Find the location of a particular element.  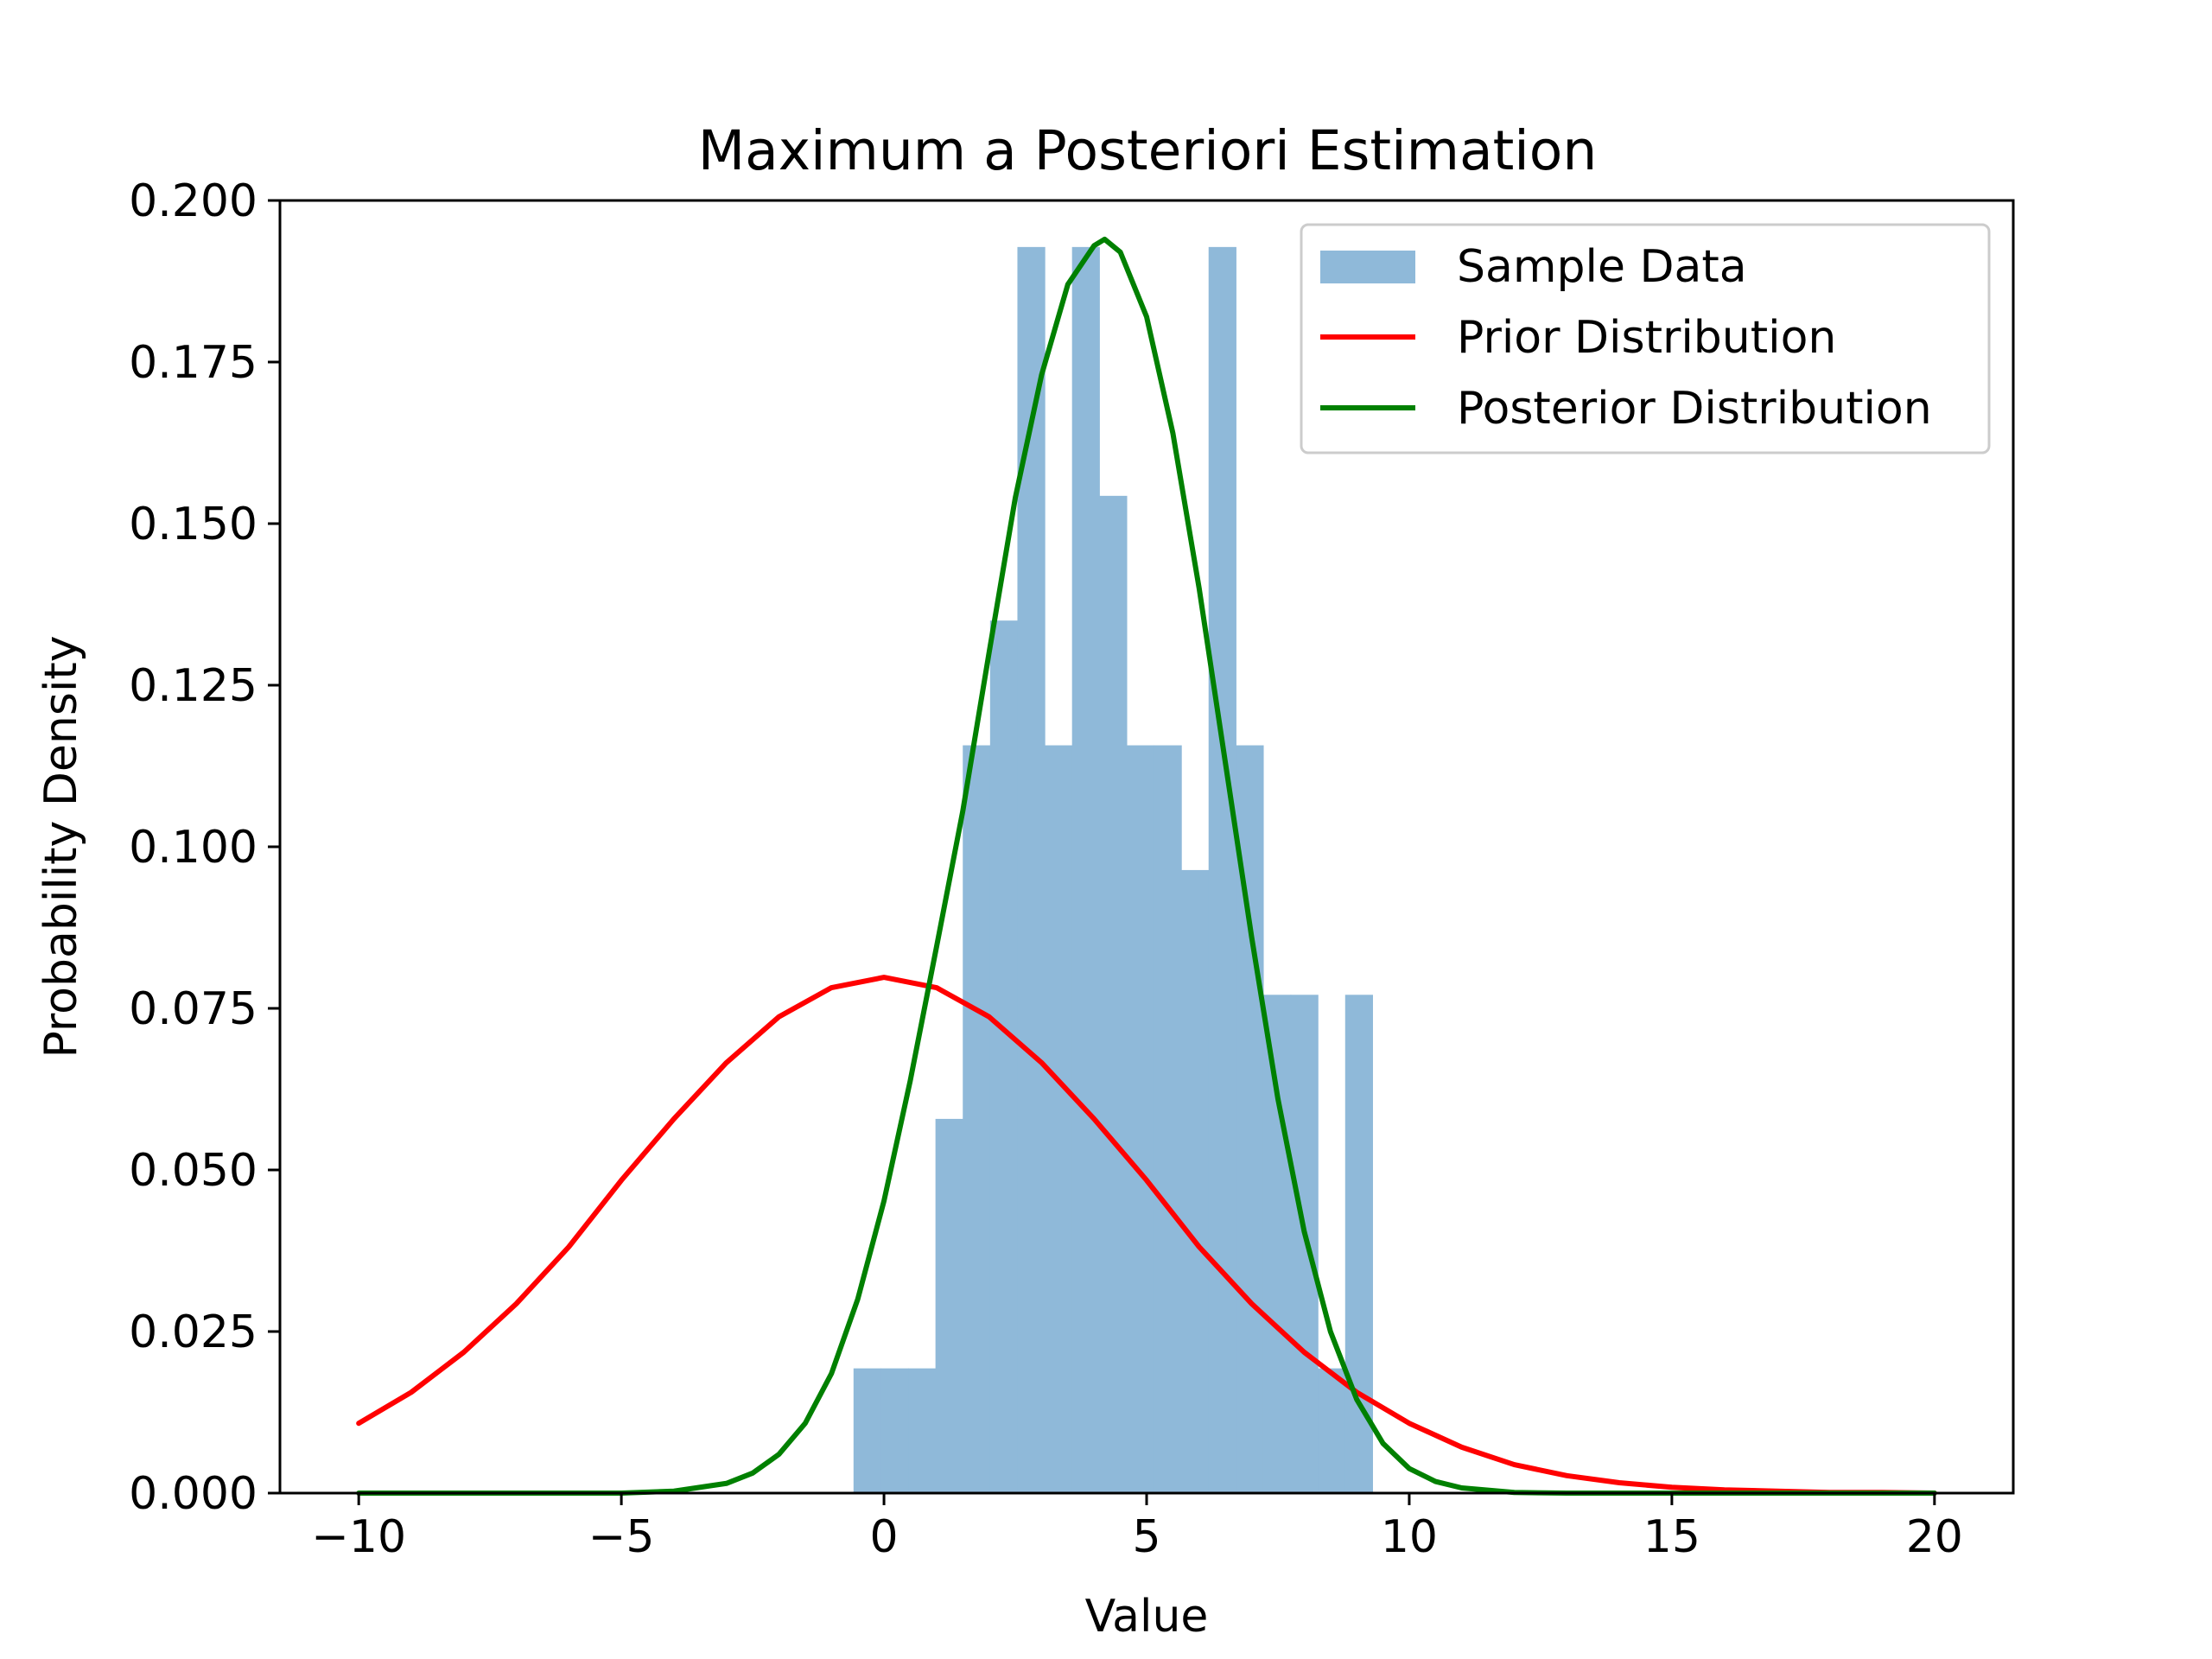

y-tick-label: 0.000 is located at coordinates (193, 1494).